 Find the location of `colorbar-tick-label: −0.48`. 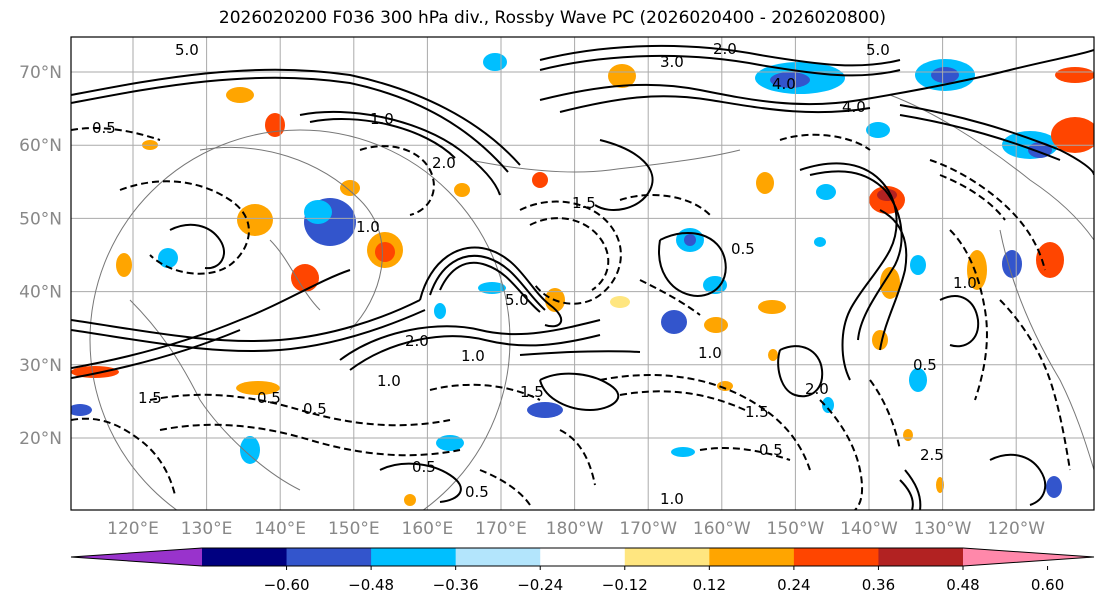

colorbar-tick-label: −0.48 is located at coordinates (371, 585).